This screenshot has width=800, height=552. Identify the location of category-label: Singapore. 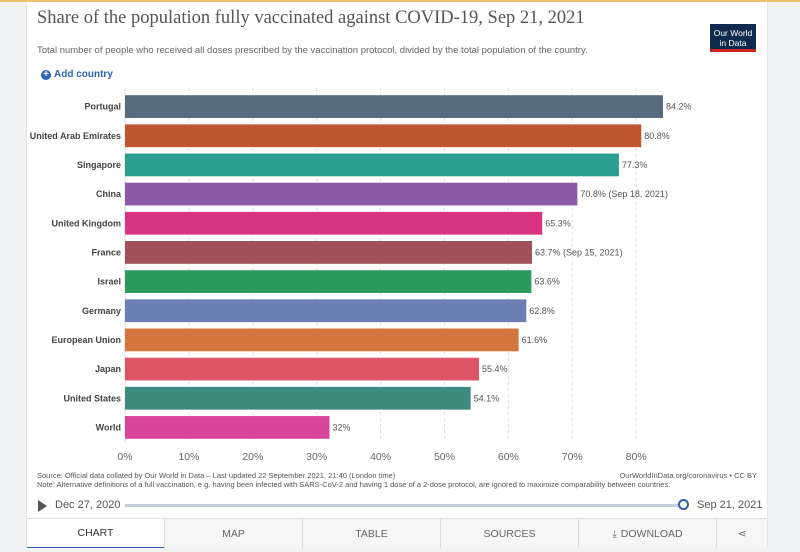
(99, 165).